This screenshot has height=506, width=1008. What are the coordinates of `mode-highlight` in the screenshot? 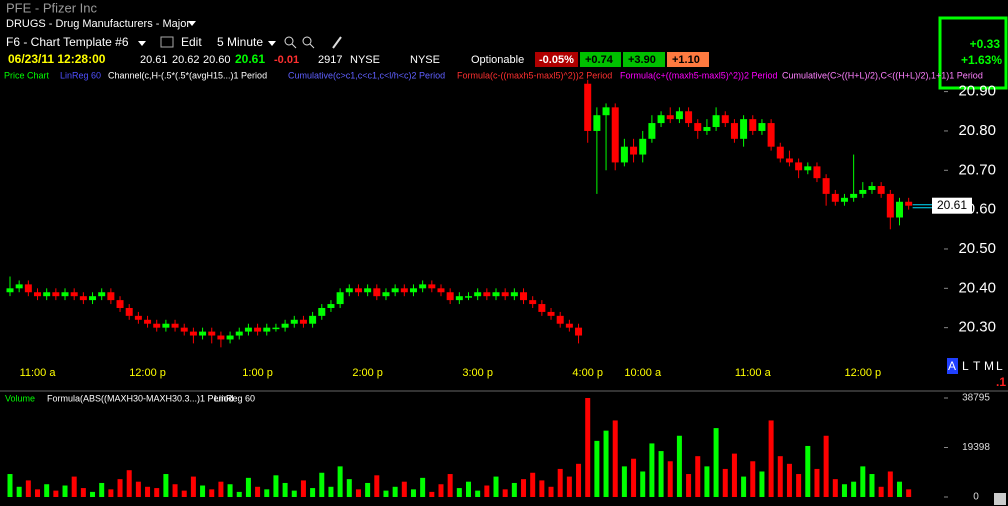 It's located at (952, 366).